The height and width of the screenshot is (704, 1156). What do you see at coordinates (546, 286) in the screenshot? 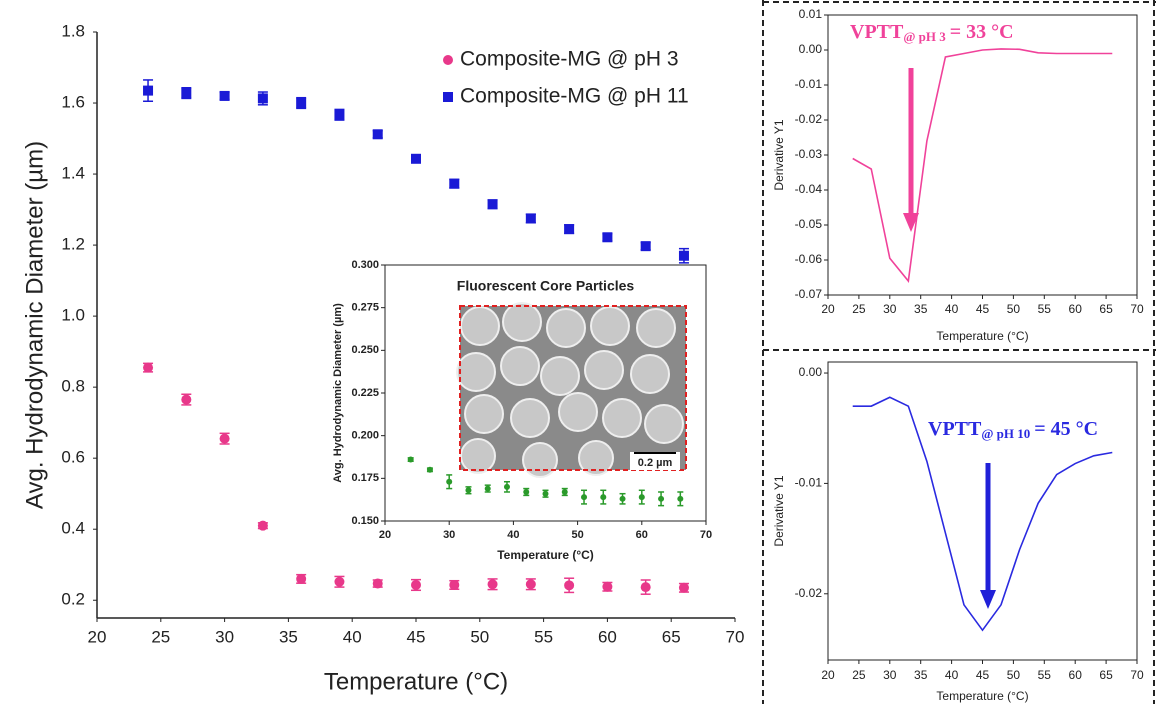
I see `chart-title: Fluorescent Core Particles` at bounding box center [546, 286].